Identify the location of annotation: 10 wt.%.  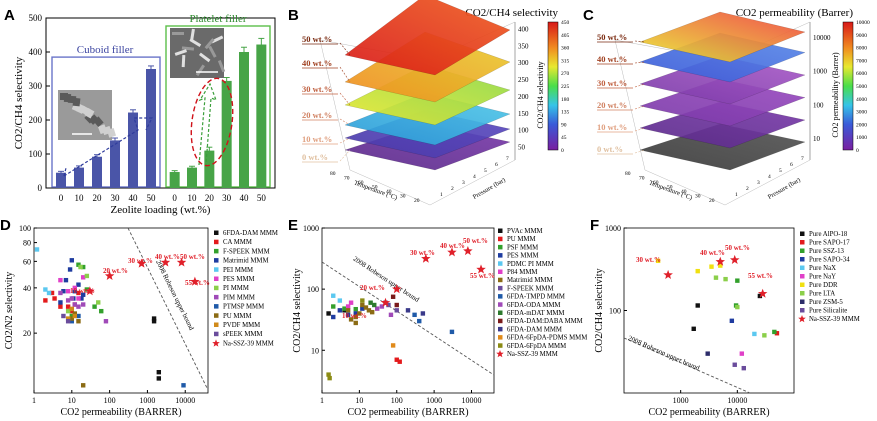
(354, 316).